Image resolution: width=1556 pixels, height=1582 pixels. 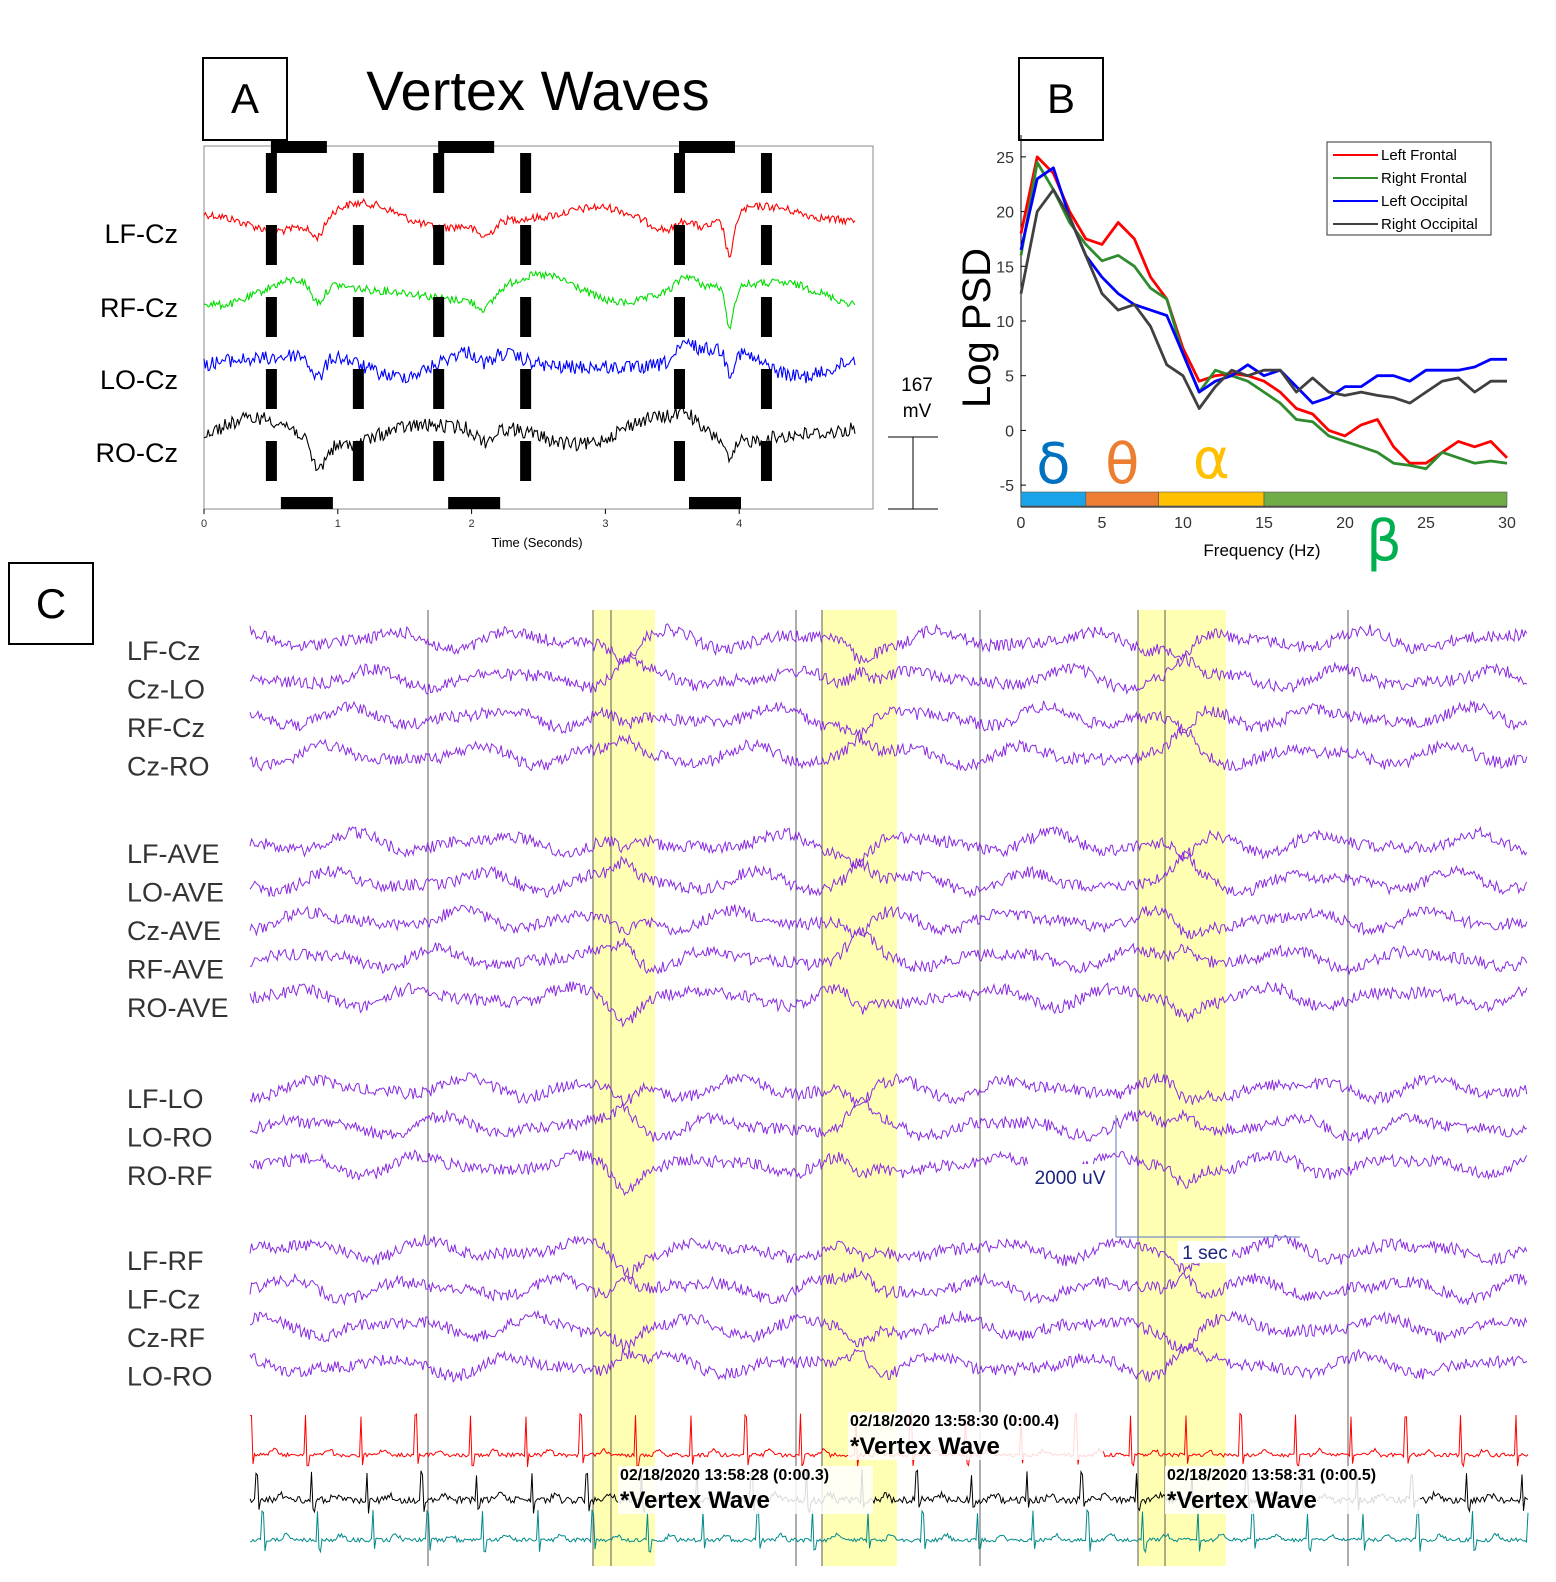 What do you see at coordinates (166, 728) in the screenshot?
I see `panel-c-channel-label: RF-Cz` at bounding box center [166, 728].